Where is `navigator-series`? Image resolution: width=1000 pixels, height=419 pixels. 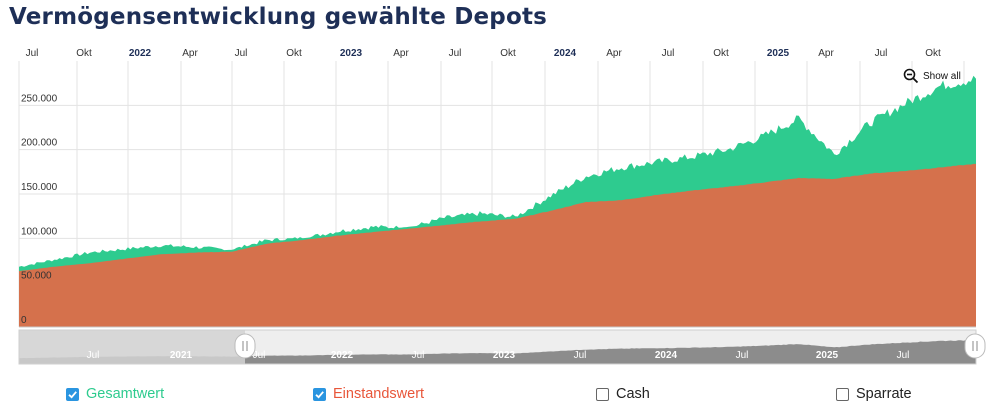 navigator-series is located at coordinates (497, 352).